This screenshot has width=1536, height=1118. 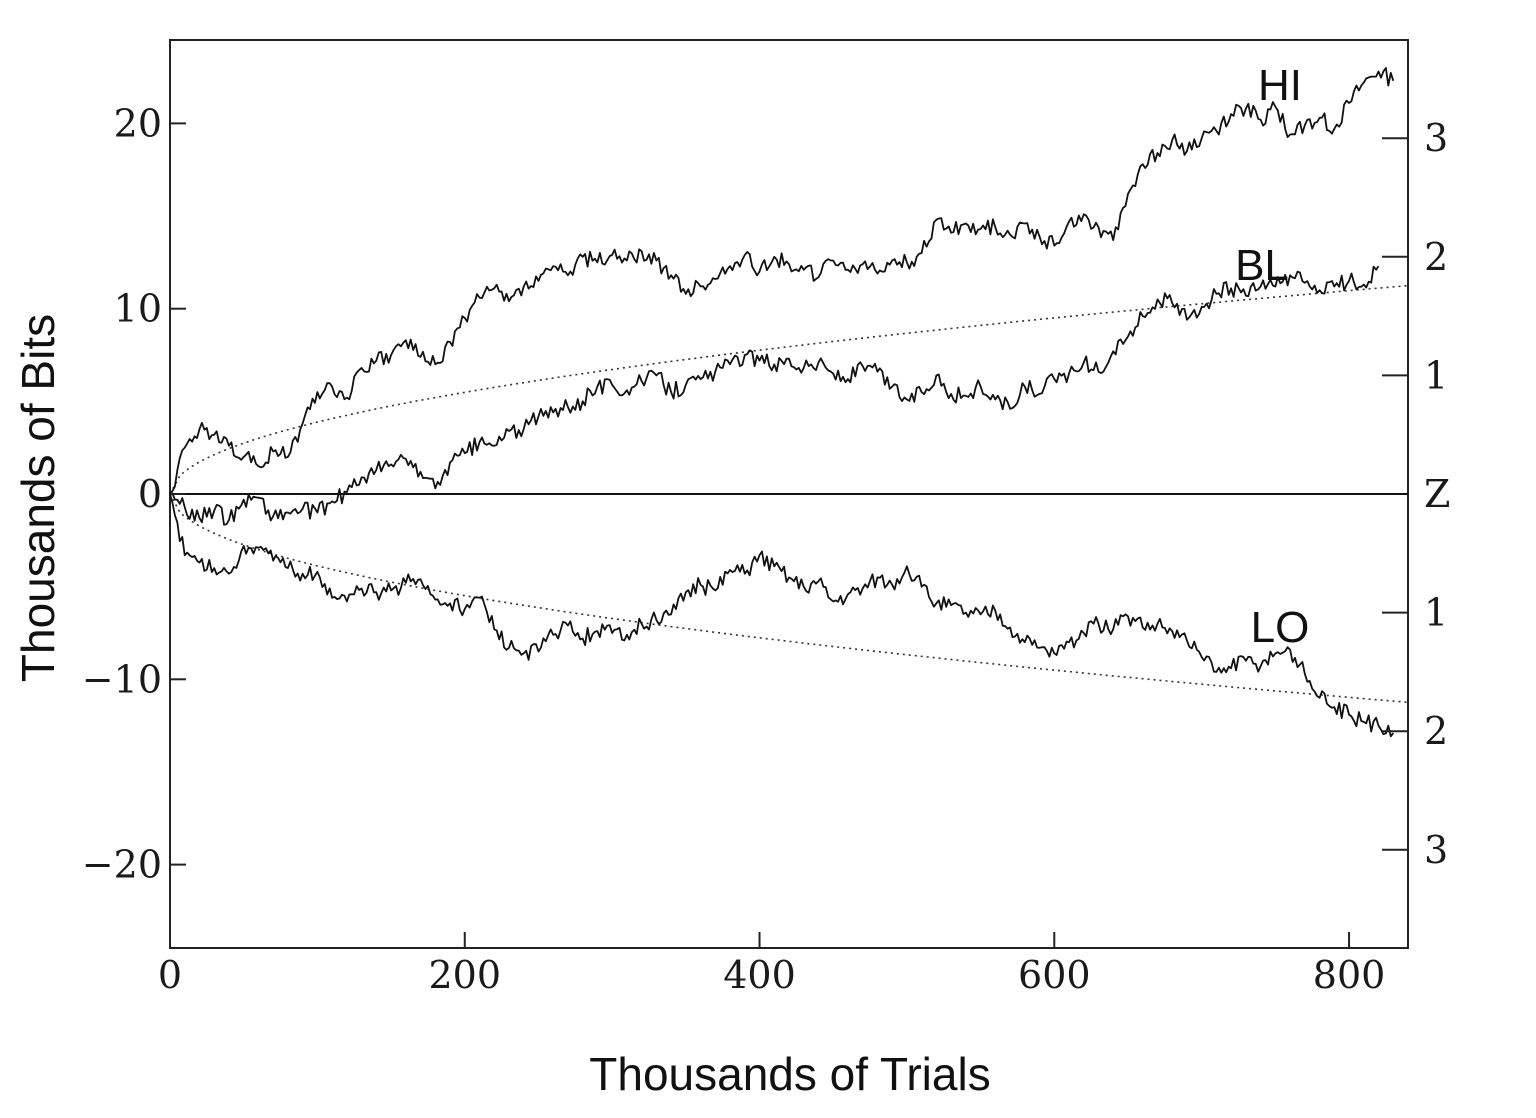 I want to click on x-tick-label: 200, so click(x=464, y=975).